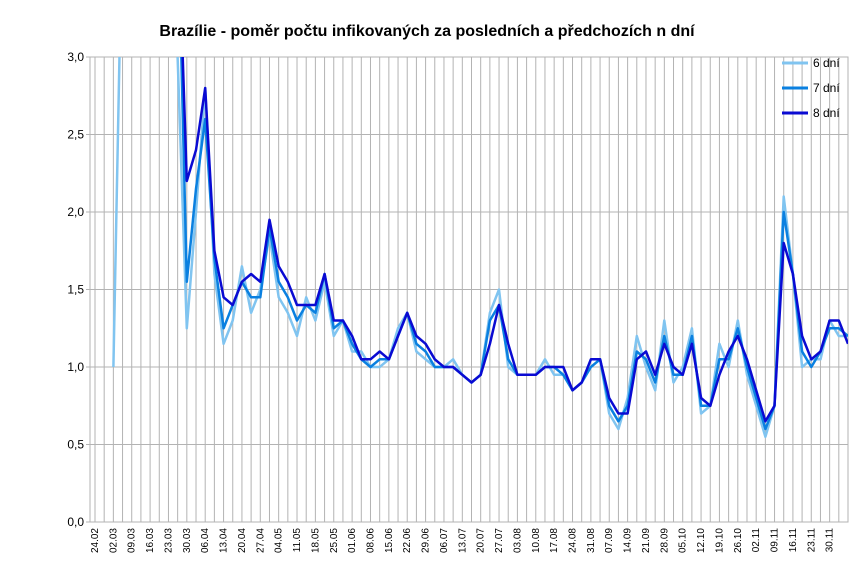 Image resolution: width=855 pixels, height=585 pixels. Describe the element at coordinates (517, 540) in the screenshot. I see `x-tick-label: 03.08` at that location.